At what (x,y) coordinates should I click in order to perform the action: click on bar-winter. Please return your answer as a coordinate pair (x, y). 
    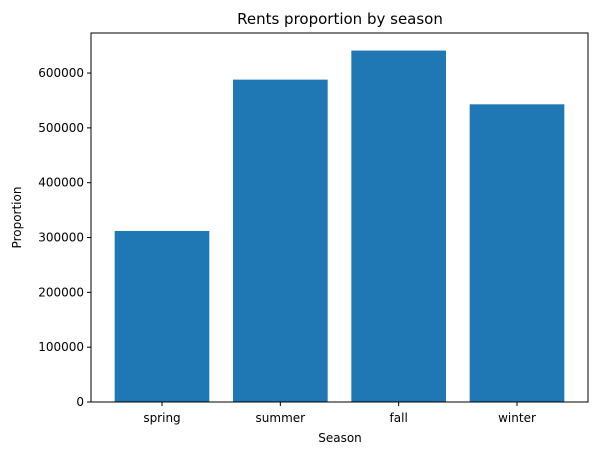
    Looking at the image, I should click on (517, 253).